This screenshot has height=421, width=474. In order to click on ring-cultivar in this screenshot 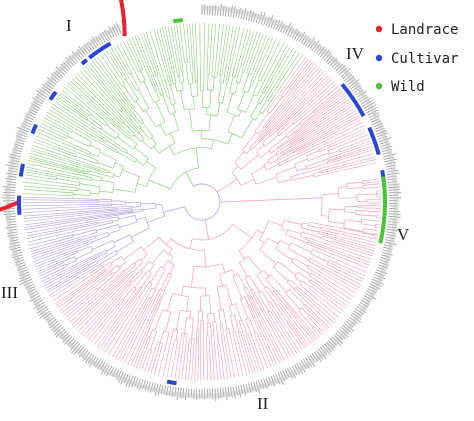, I will do `click(100, 50)`.